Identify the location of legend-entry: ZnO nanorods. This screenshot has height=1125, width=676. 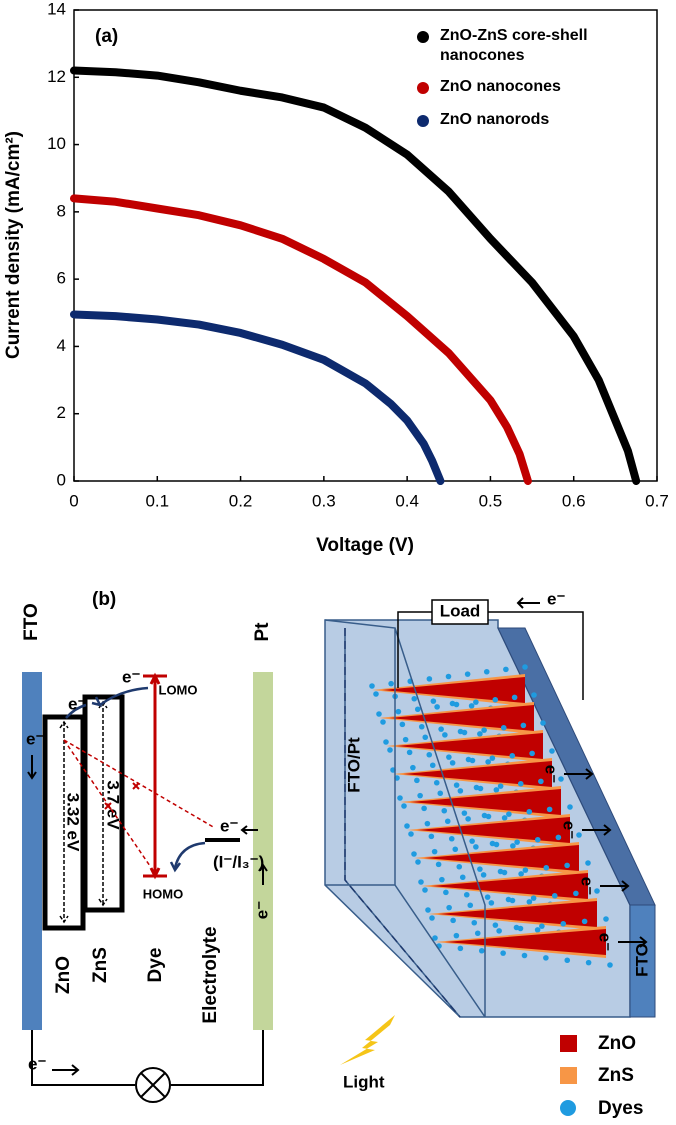
(495, 119).